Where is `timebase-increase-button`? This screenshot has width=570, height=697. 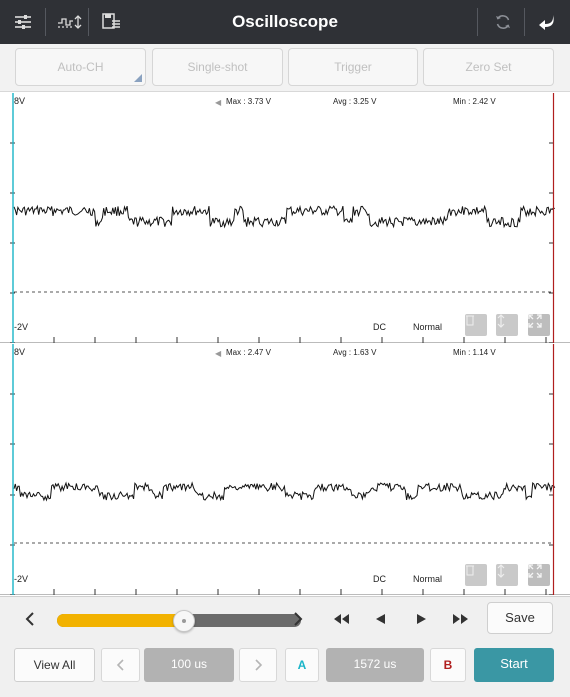
timebase-increase-button is located at coordinates (258, 665).